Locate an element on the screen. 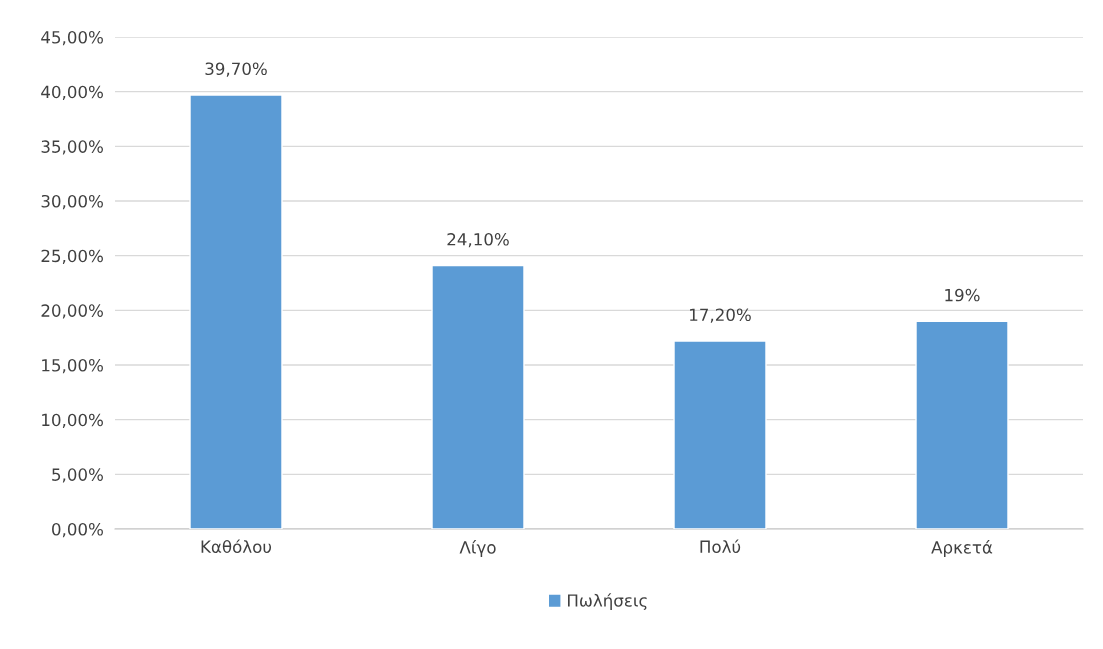 The width and height of the screenshot is (1103, 649). y-tick-label: 45,00% is located at coordinates (72, 38).